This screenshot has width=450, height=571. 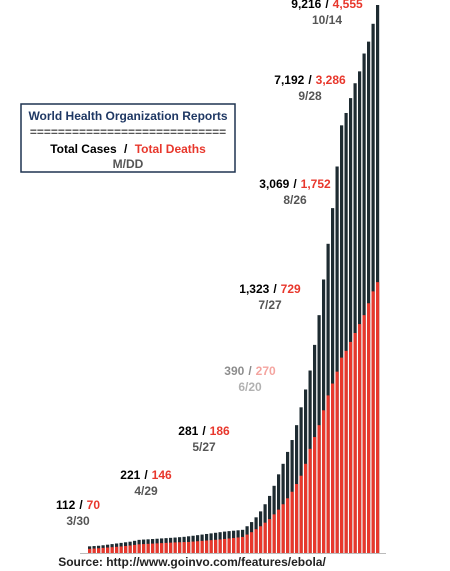 I want to click on date-label: 8/26, so click(x=295, y=200).